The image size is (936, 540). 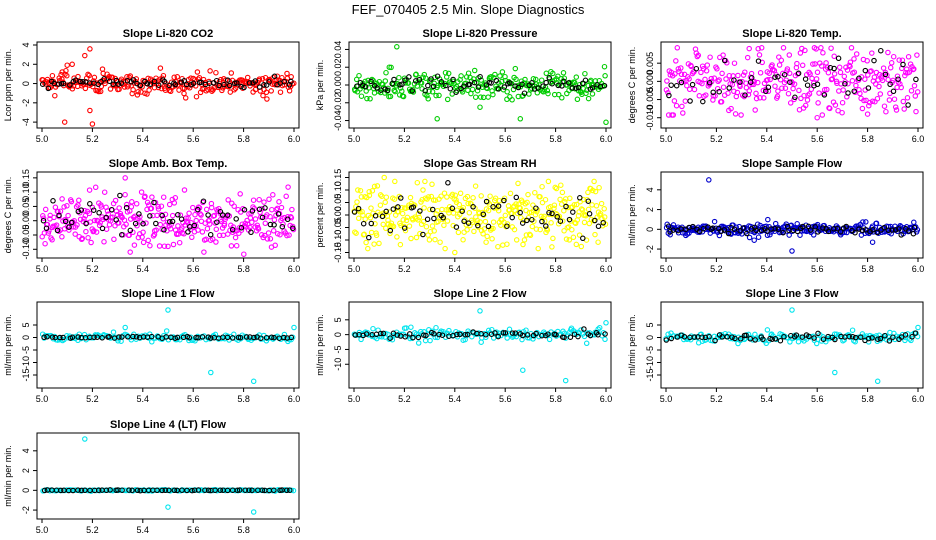 What do you see at coordinates (354, 399) in the screenshot?
I see `x-tick-label: 5.0` at bounding box center [354, 399].